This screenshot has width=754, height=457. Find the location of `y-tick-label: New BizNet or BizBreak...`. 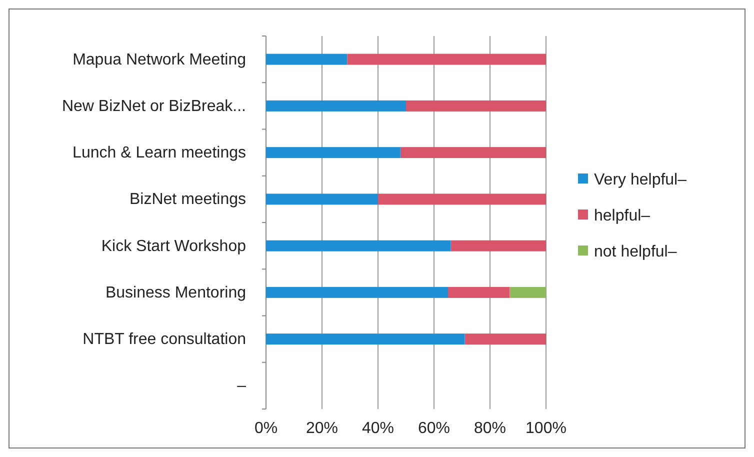

y-tick-label: New BizNet or BizBreak... is located at coordinates (154, 106).